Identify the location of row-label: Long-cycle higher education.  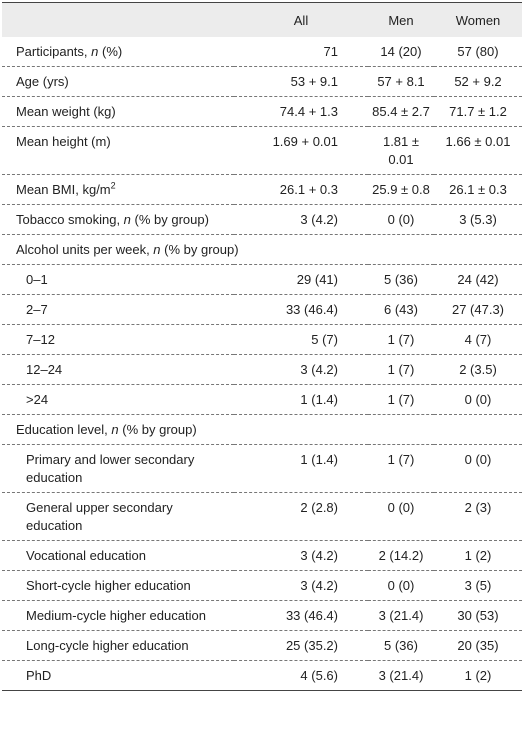
(118, 645).